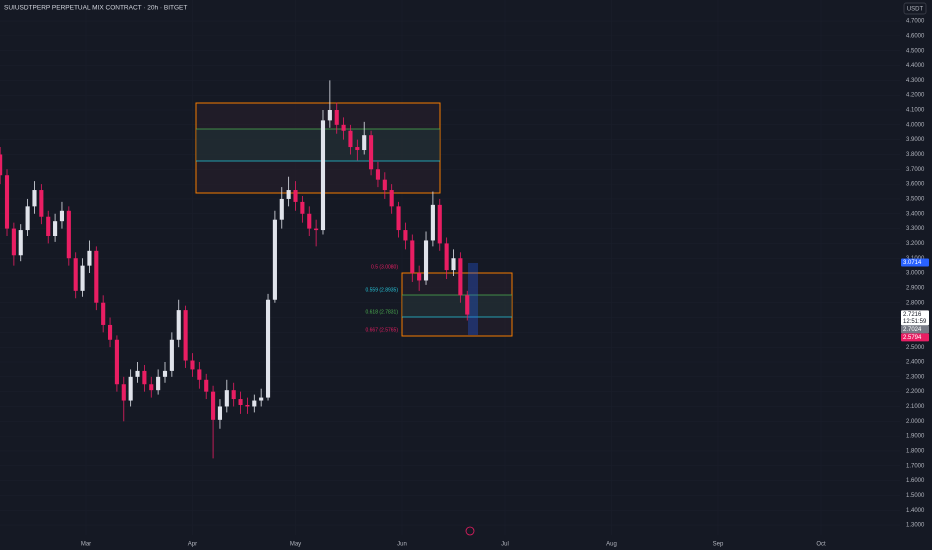  I want to click on y-tick-label: 4.4000, so click(915, 66).